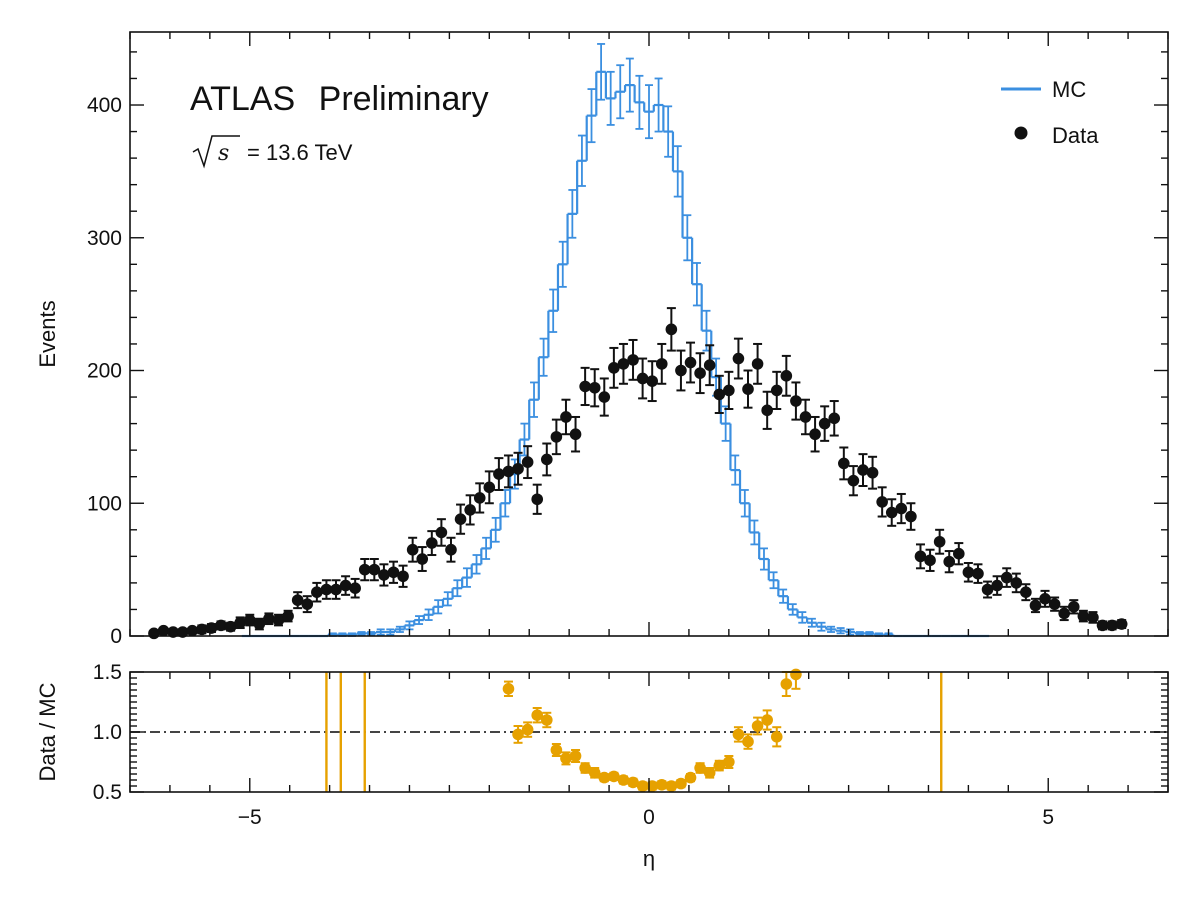  Describe the element at coordinates (104, 238) in the screenshot. I see `y-tick-label: 300` at that location.